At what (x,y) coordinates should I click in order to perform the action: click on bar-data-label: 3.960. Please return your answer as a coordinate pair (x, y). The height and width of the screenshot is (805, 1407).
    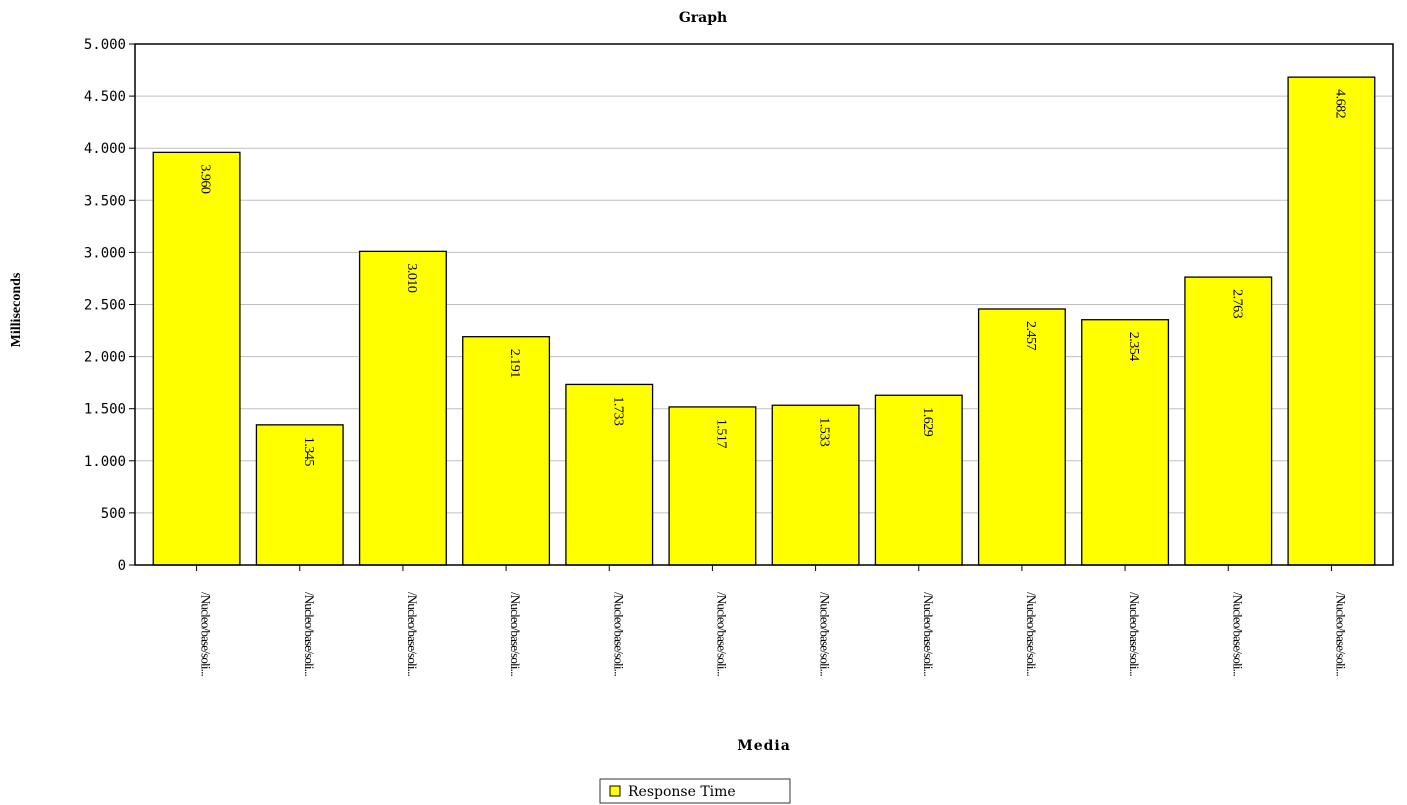
    Looking at the image, I should click on (205, 179).